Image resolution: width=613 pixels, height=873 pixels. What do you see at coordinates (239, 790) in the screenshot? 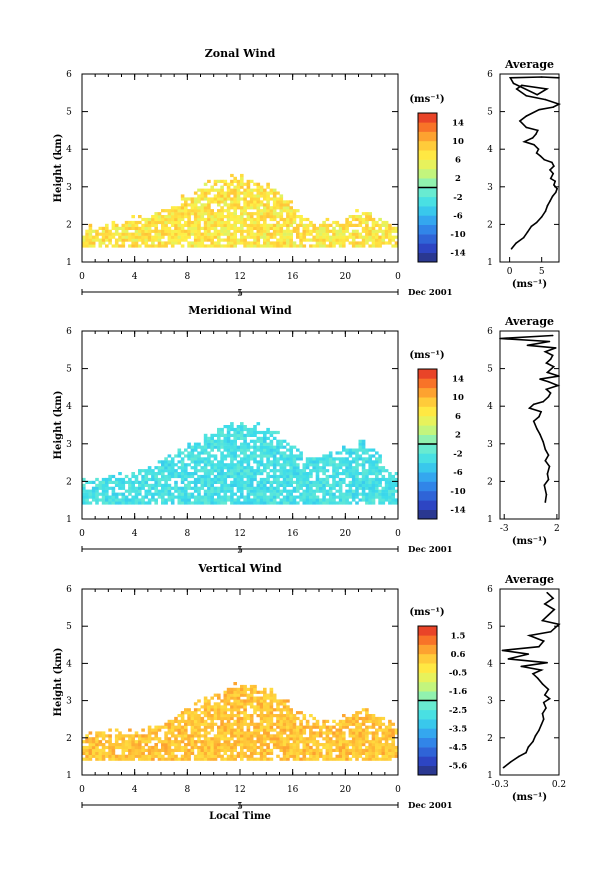
I see `x-tick-label: 12` at bounding box center [239, 790].